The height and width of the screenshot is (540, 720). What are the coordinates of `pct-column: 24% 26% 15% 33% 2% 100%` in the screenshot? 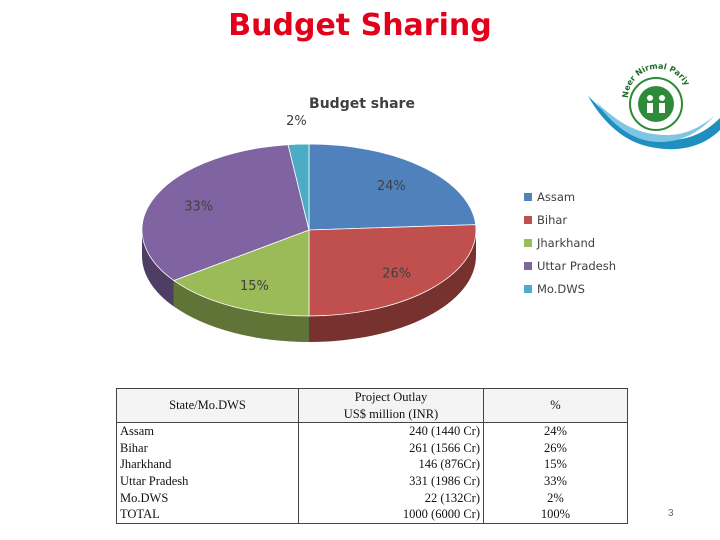 It's located at (555, 473).